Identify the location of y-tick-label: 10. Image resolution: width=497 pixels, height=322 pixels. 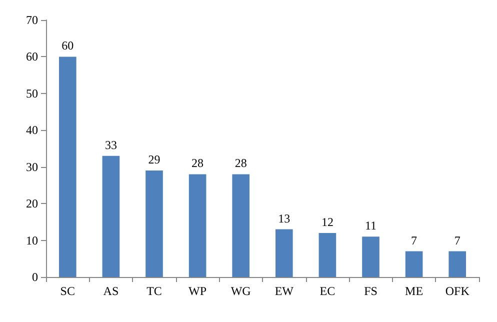
(32, 240).